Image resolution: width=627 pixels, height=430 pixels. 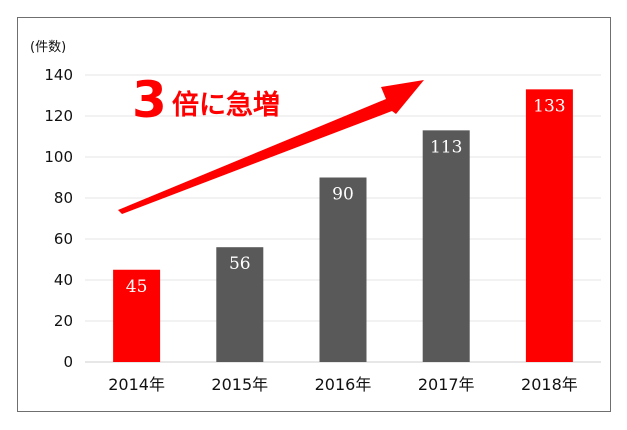 I want to click on y-tick-label: 80, so click(x=63, y=198).